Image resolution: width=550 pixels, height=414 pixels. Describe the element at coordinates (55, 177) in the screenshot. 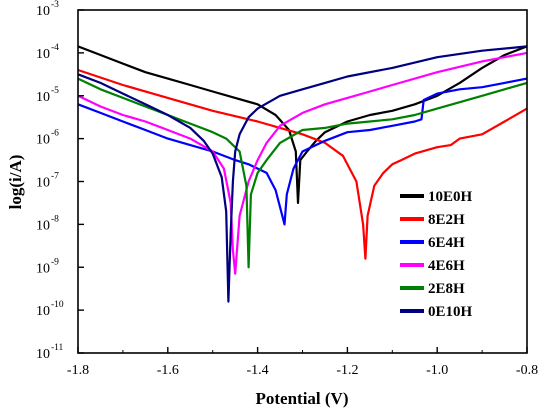

I see `y-tick-exponent: -7` at that location.